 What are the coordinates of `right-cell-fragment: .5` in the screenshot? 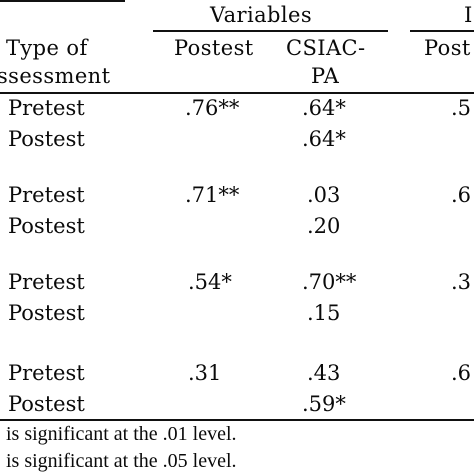 It's located at (461, 108).